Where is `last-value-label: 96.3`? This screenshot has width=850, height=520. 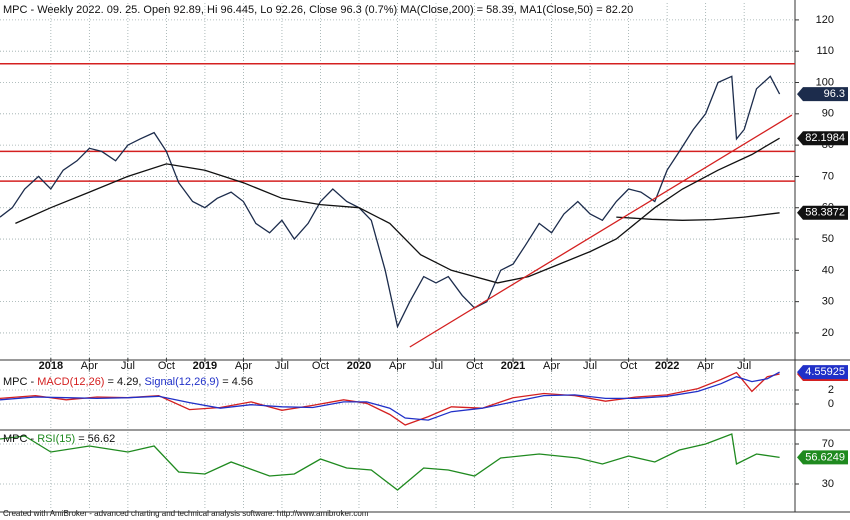 last-value-label: 96.3 is located at coordinates (834, 94).